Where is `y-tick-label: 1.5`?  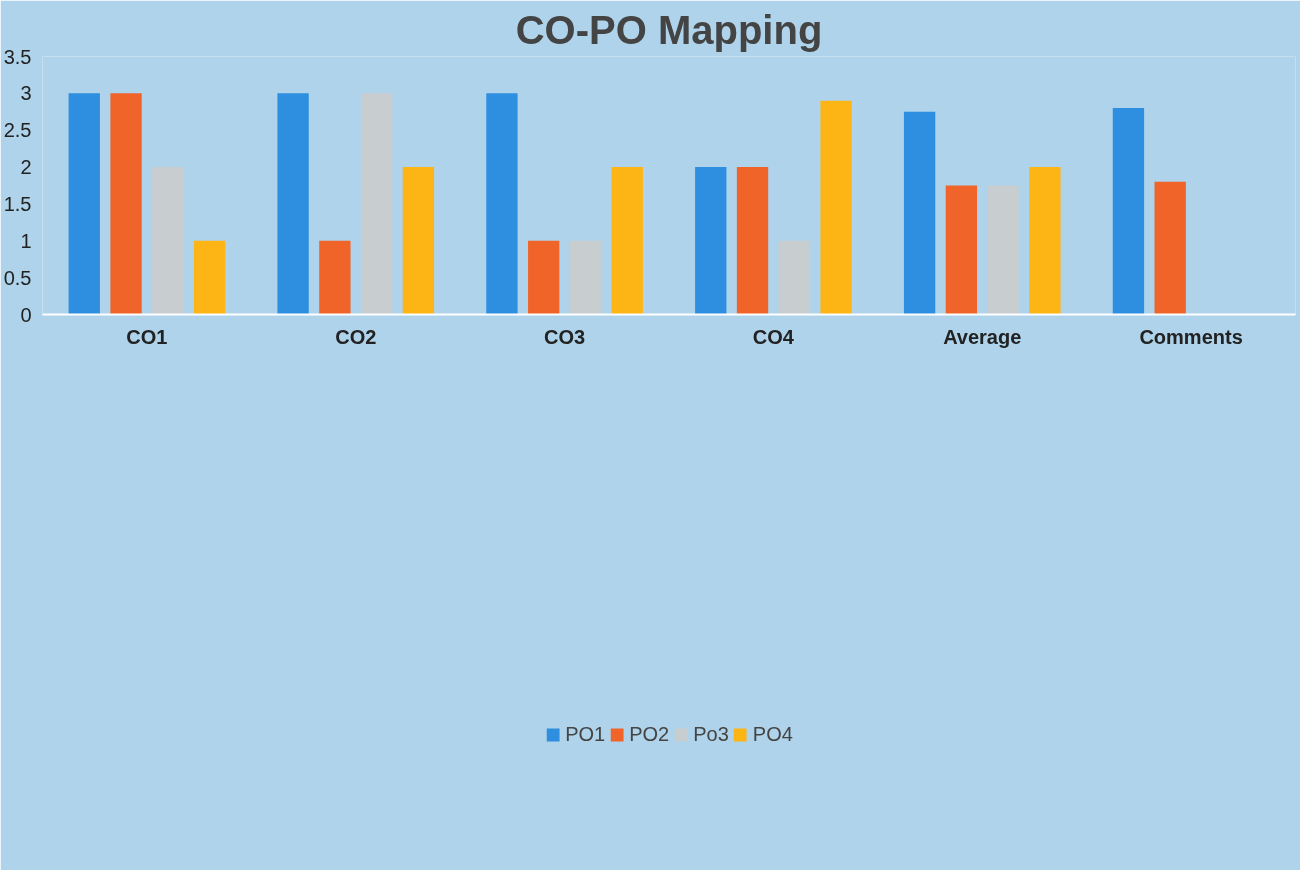
y-tick-label: 1.5 is located at coordinates (17, 203).